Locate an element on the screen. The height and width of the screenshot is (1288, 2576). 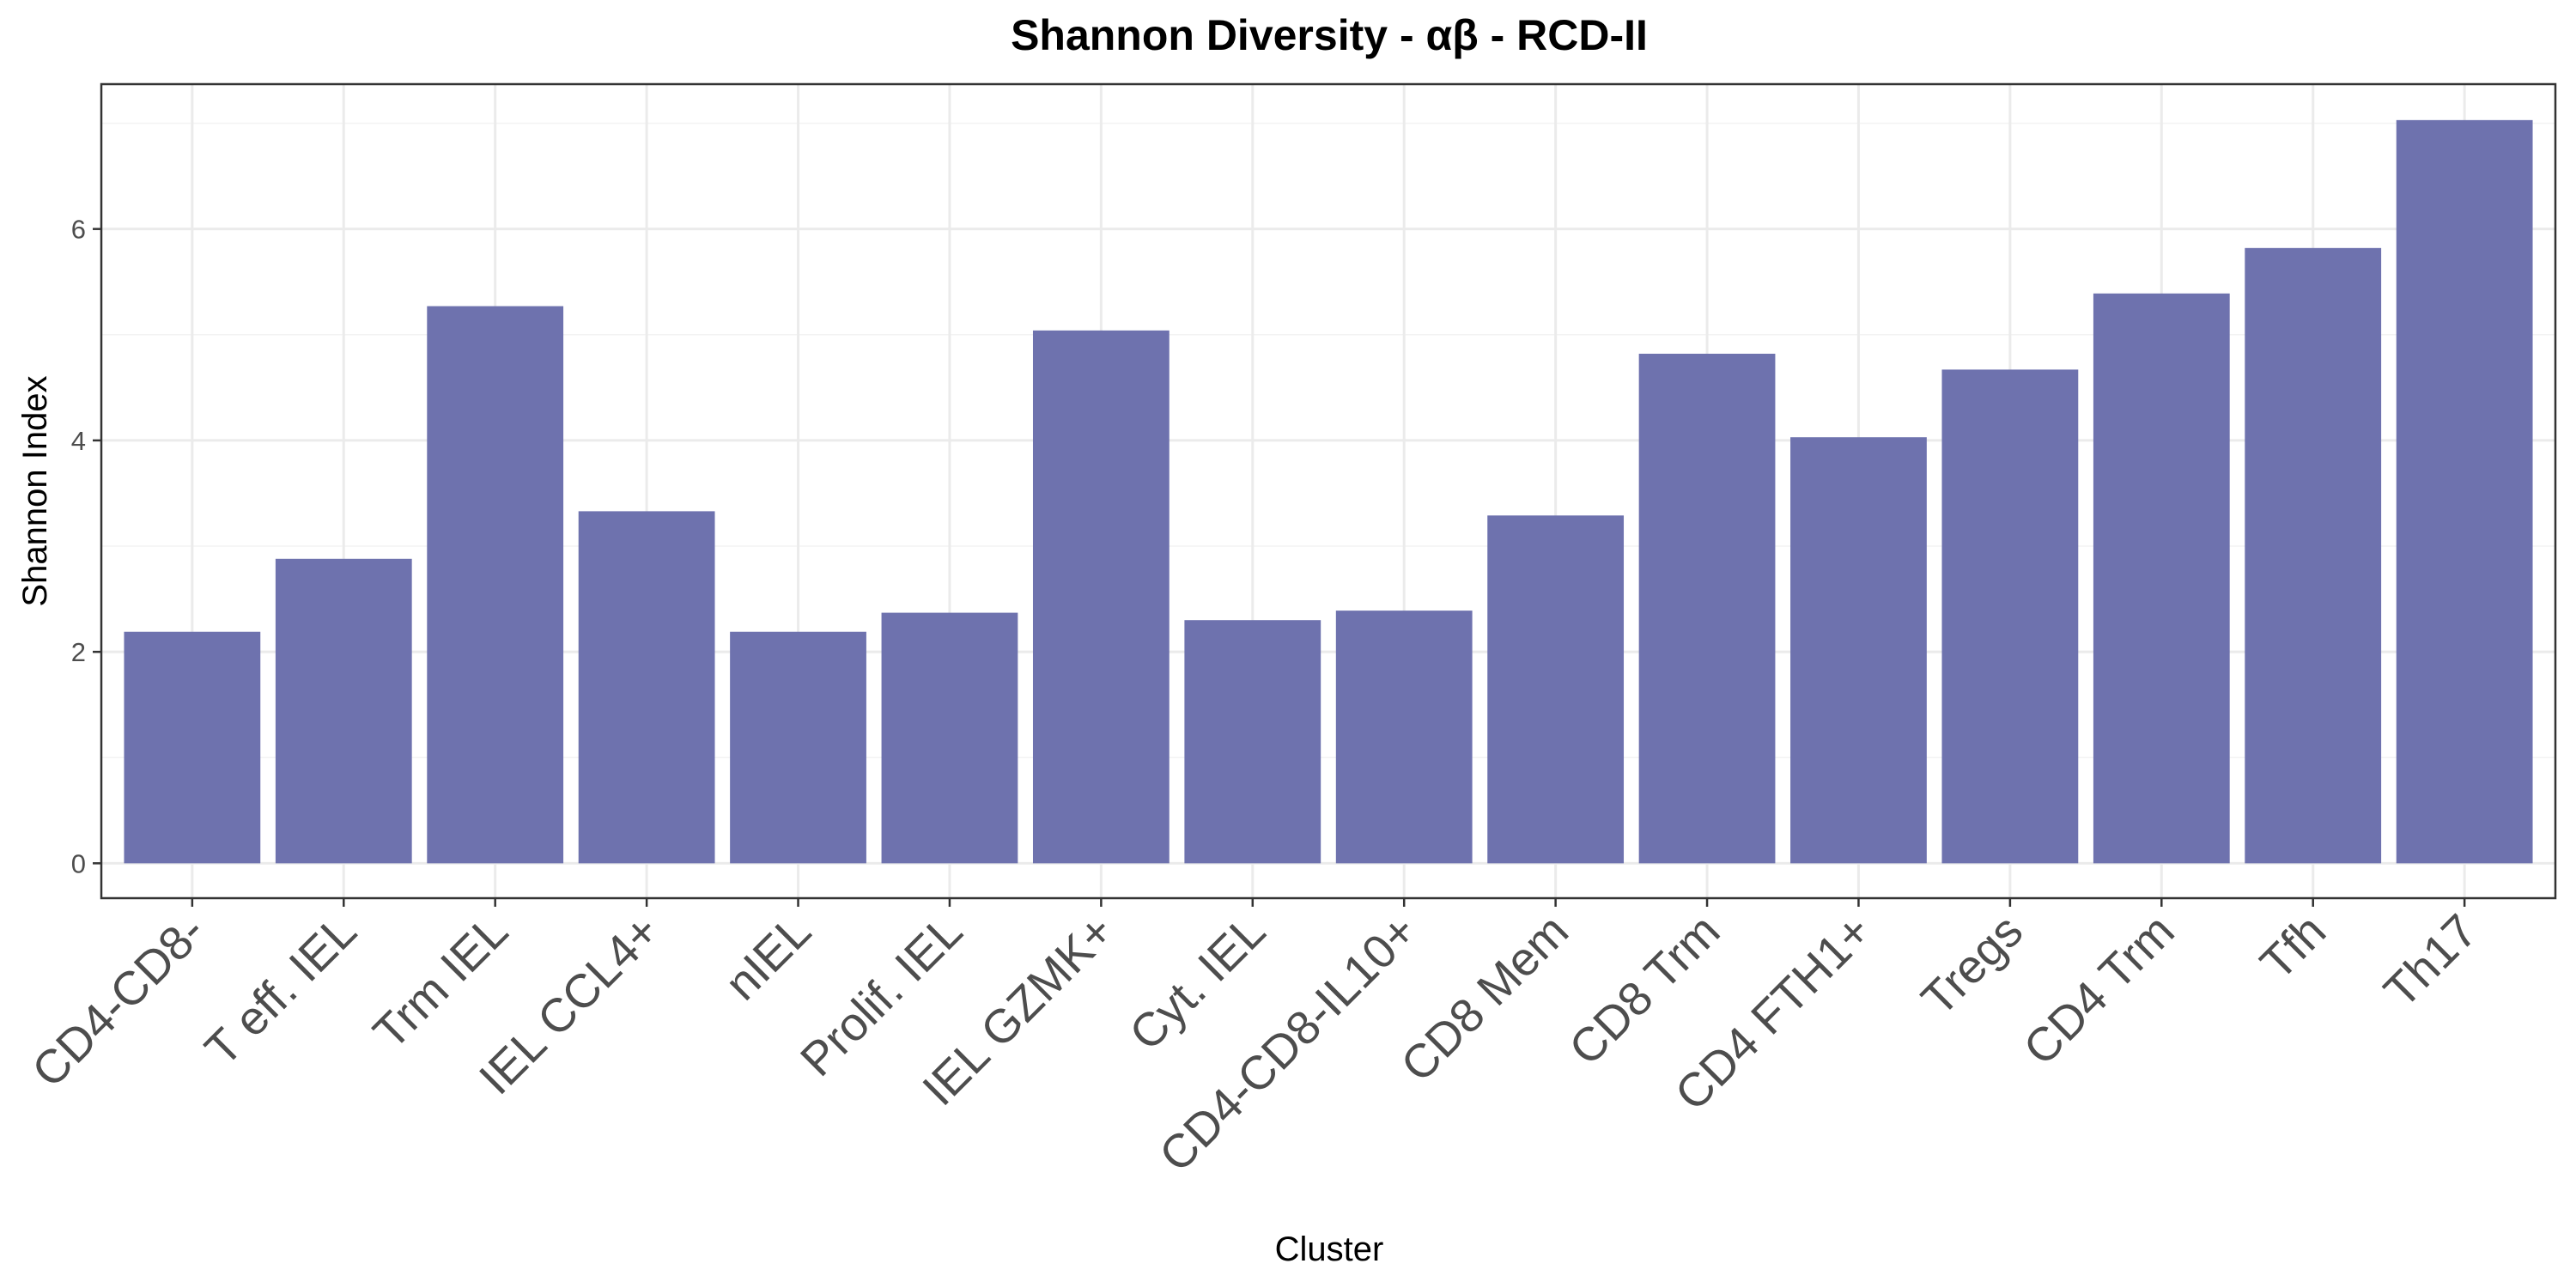
chart-title: Shannon Diversity - αβ - RCD-II is located at coordinates (1330, 35).